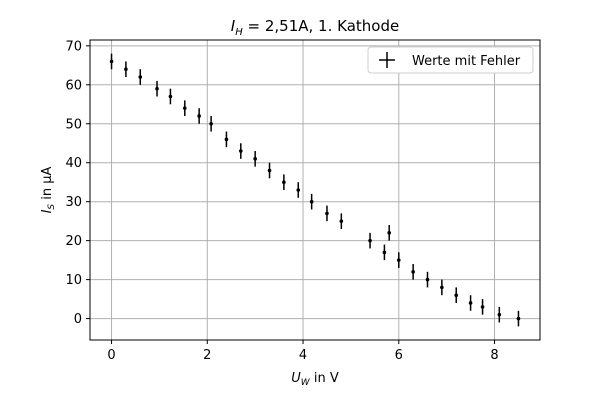  I want to click on x-tick-label: 6, so click(399, 355).